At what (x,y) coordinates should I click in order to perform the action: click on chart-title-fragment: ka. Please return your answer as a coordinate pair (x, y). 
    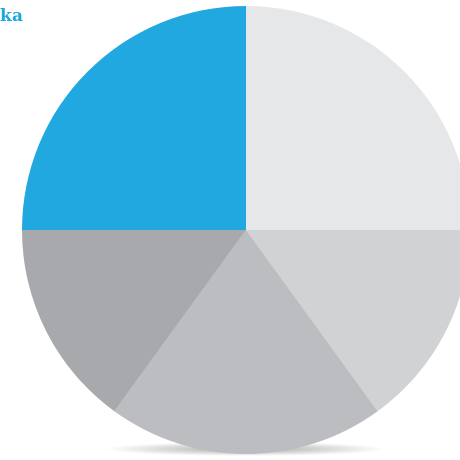
    Looking at the image, I should click on (12, 16).